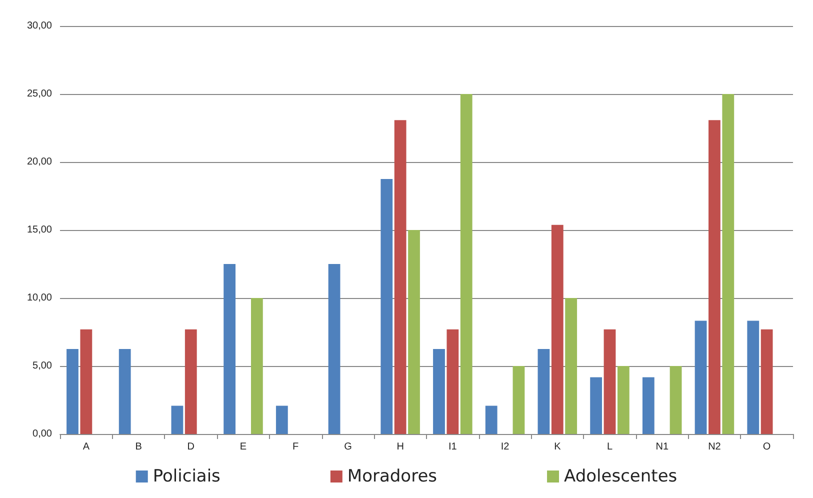  What do you see at coordinates (138, 447) in the screenshot?
I see `x-tick-label: B` at bounding box center [138, 447].